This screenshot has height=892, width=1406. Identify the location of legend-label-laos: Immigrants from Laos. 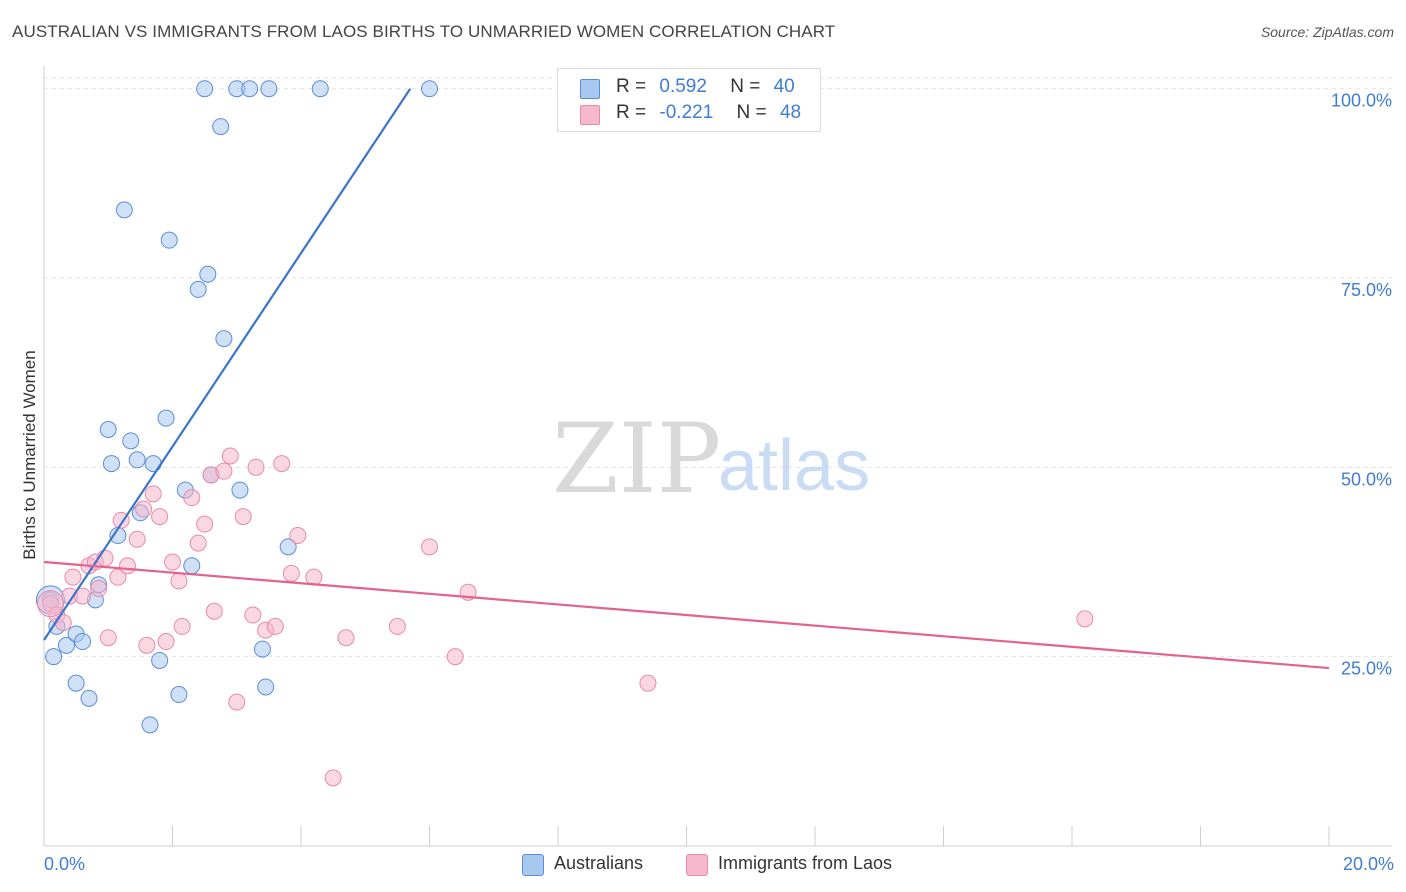
(805, 863).